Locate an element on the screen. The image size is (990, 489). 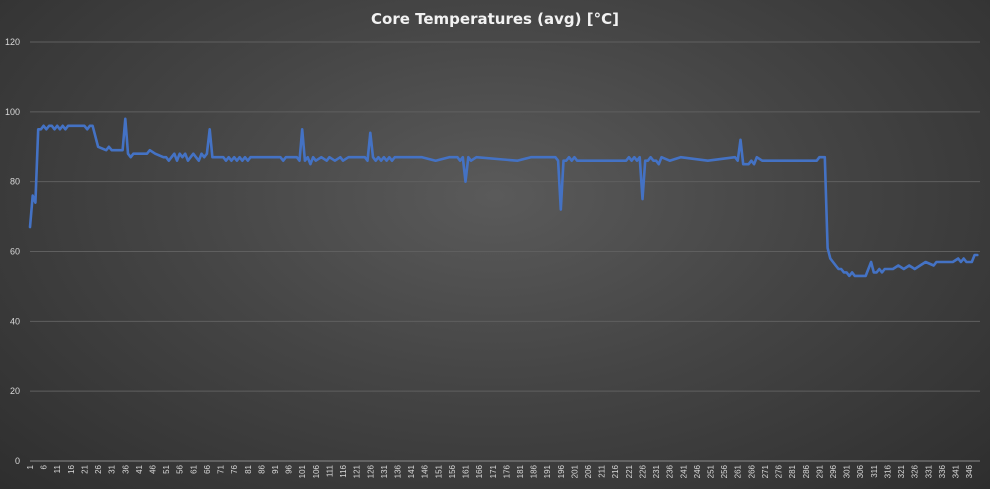
x-tick-label: 346 is located at coordinates (969, 471).